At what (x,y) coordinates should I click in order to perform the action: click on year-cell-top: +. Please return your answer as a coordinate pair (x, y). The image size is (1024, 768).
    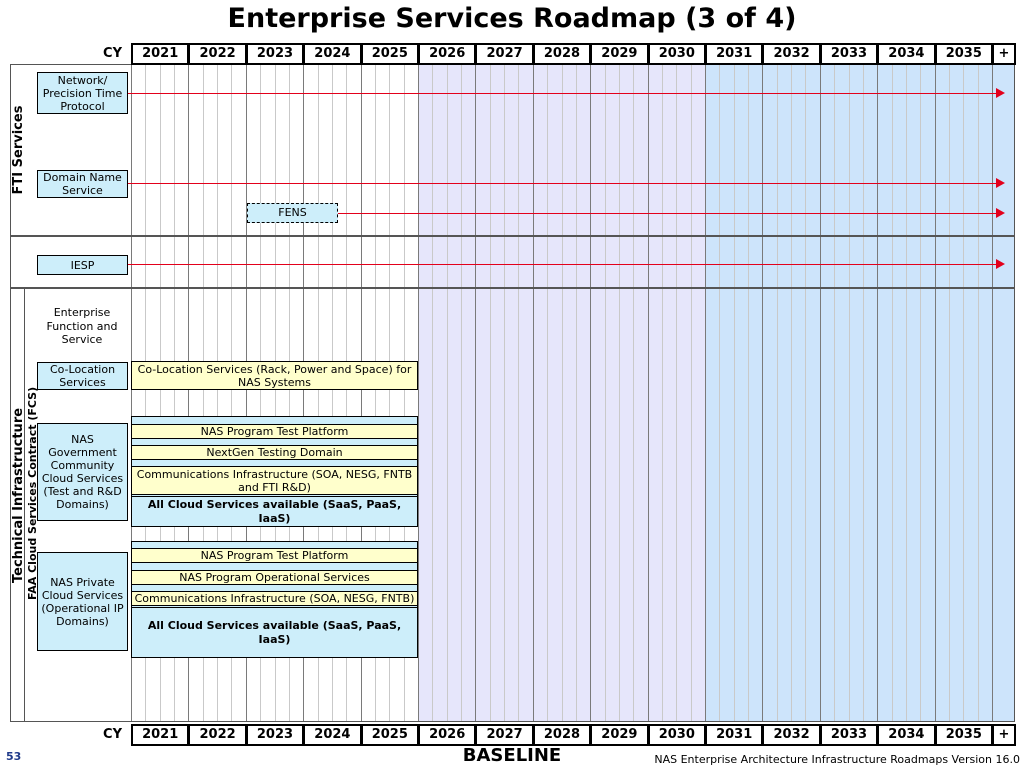
    Looking at the image, I should click on (1004, 54).